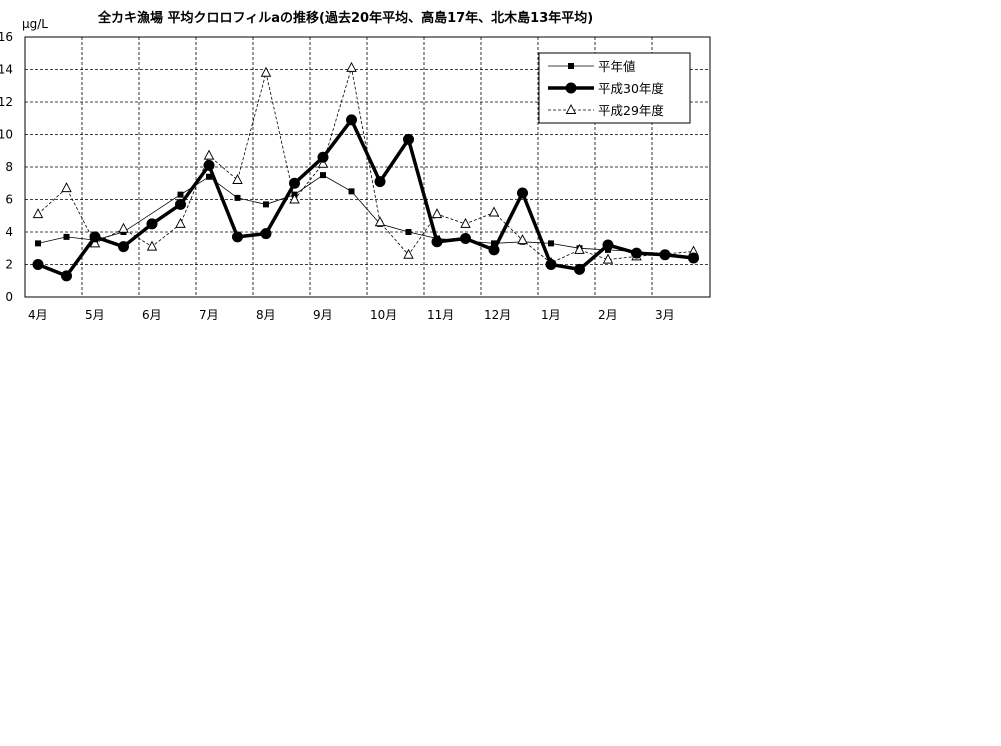 The height and width of the screenshot is (746, 1001). Describe the element at coordinates (631, 110) in the screenshot. I see `legend-label: 平成29年度` at that location.